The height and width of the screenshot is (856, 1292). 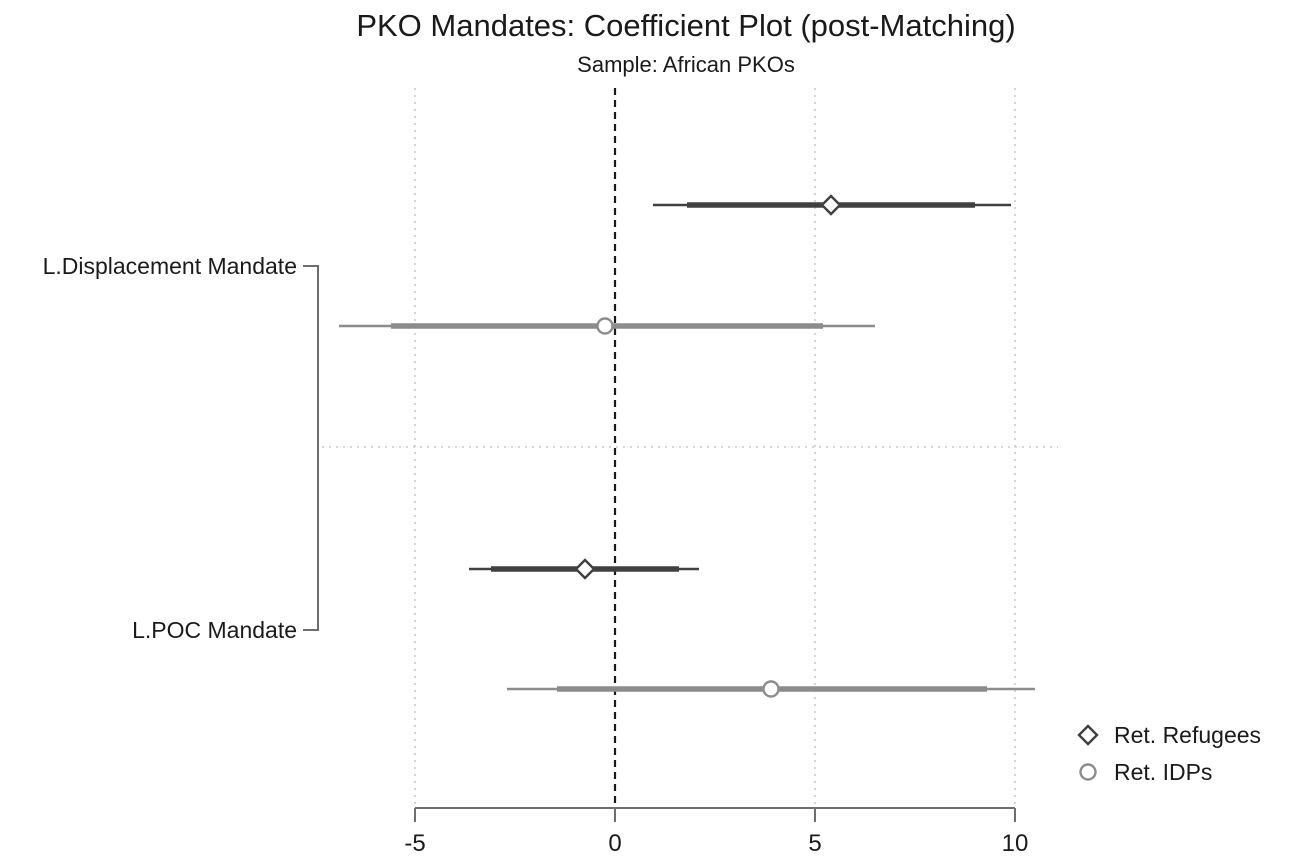 I want to click on group-label-0: L.Displacement Mandate, so click(x=170, y=266).